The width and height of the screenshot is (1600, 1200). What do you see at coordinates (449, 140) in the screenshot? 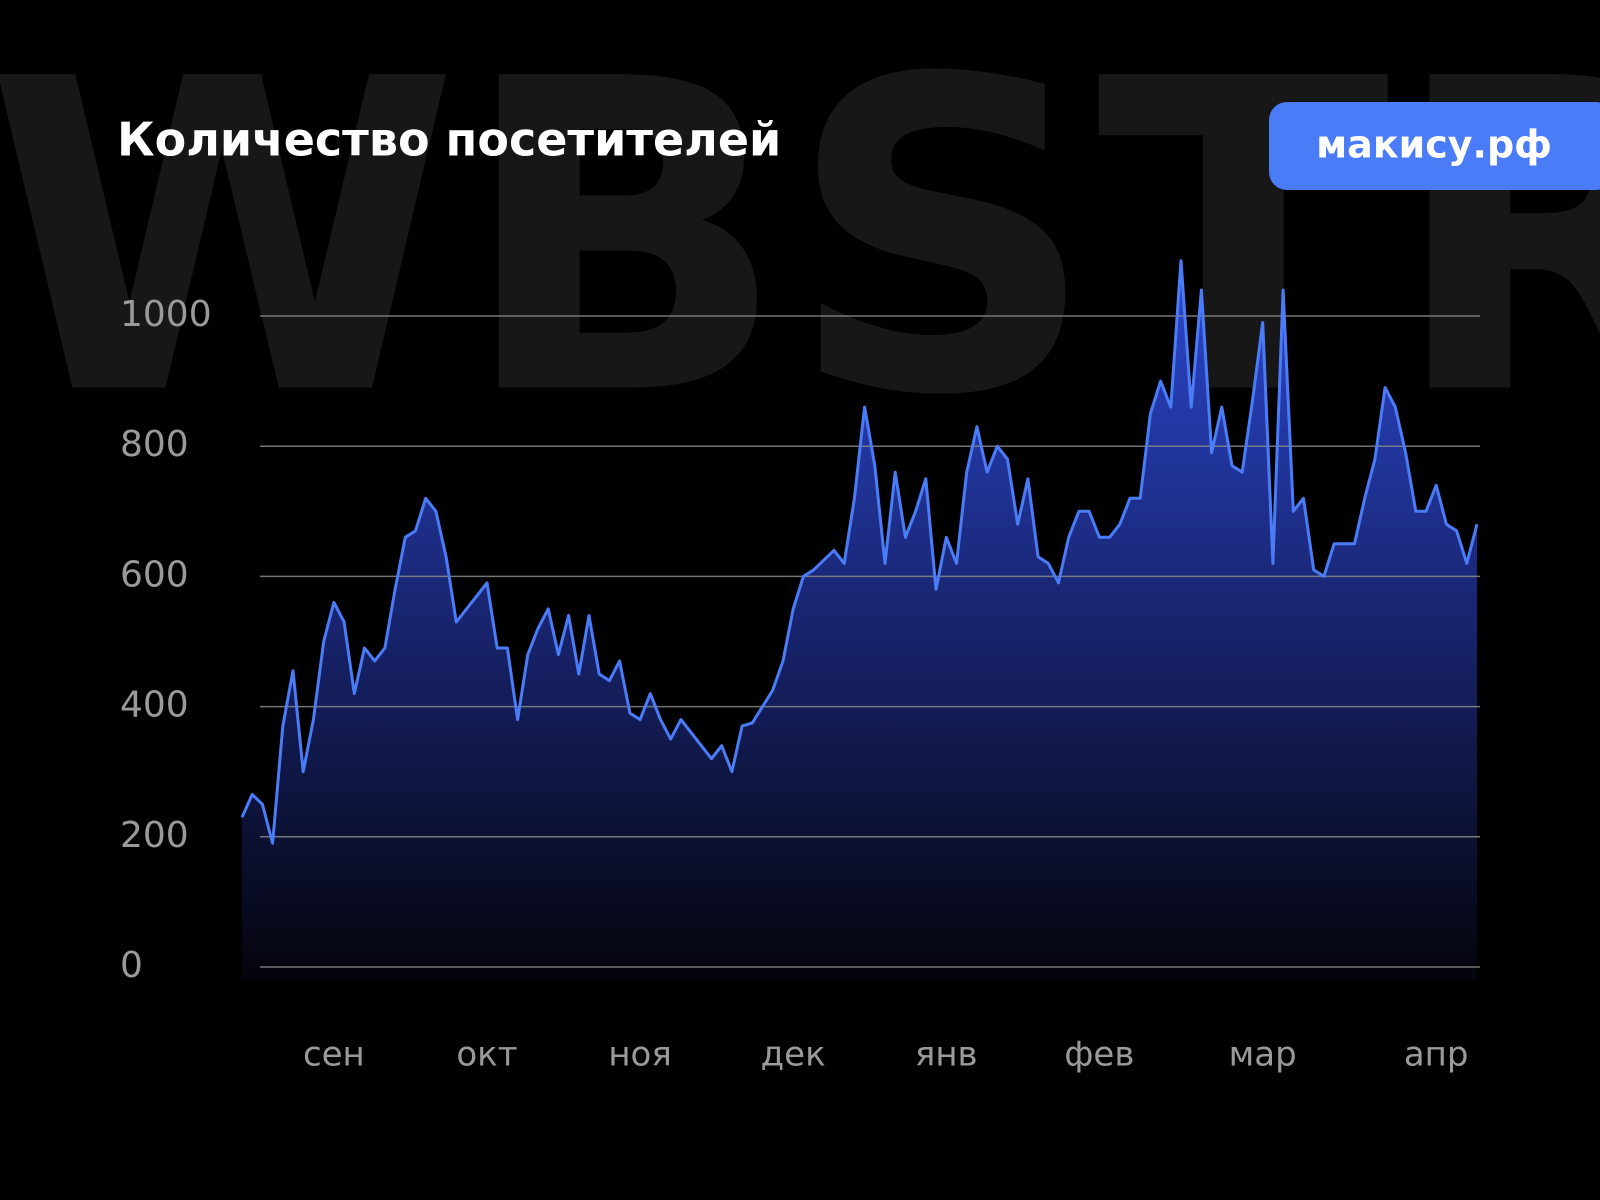
I see `chart-title: Количество посетителей` at bounding box center [449, 140].